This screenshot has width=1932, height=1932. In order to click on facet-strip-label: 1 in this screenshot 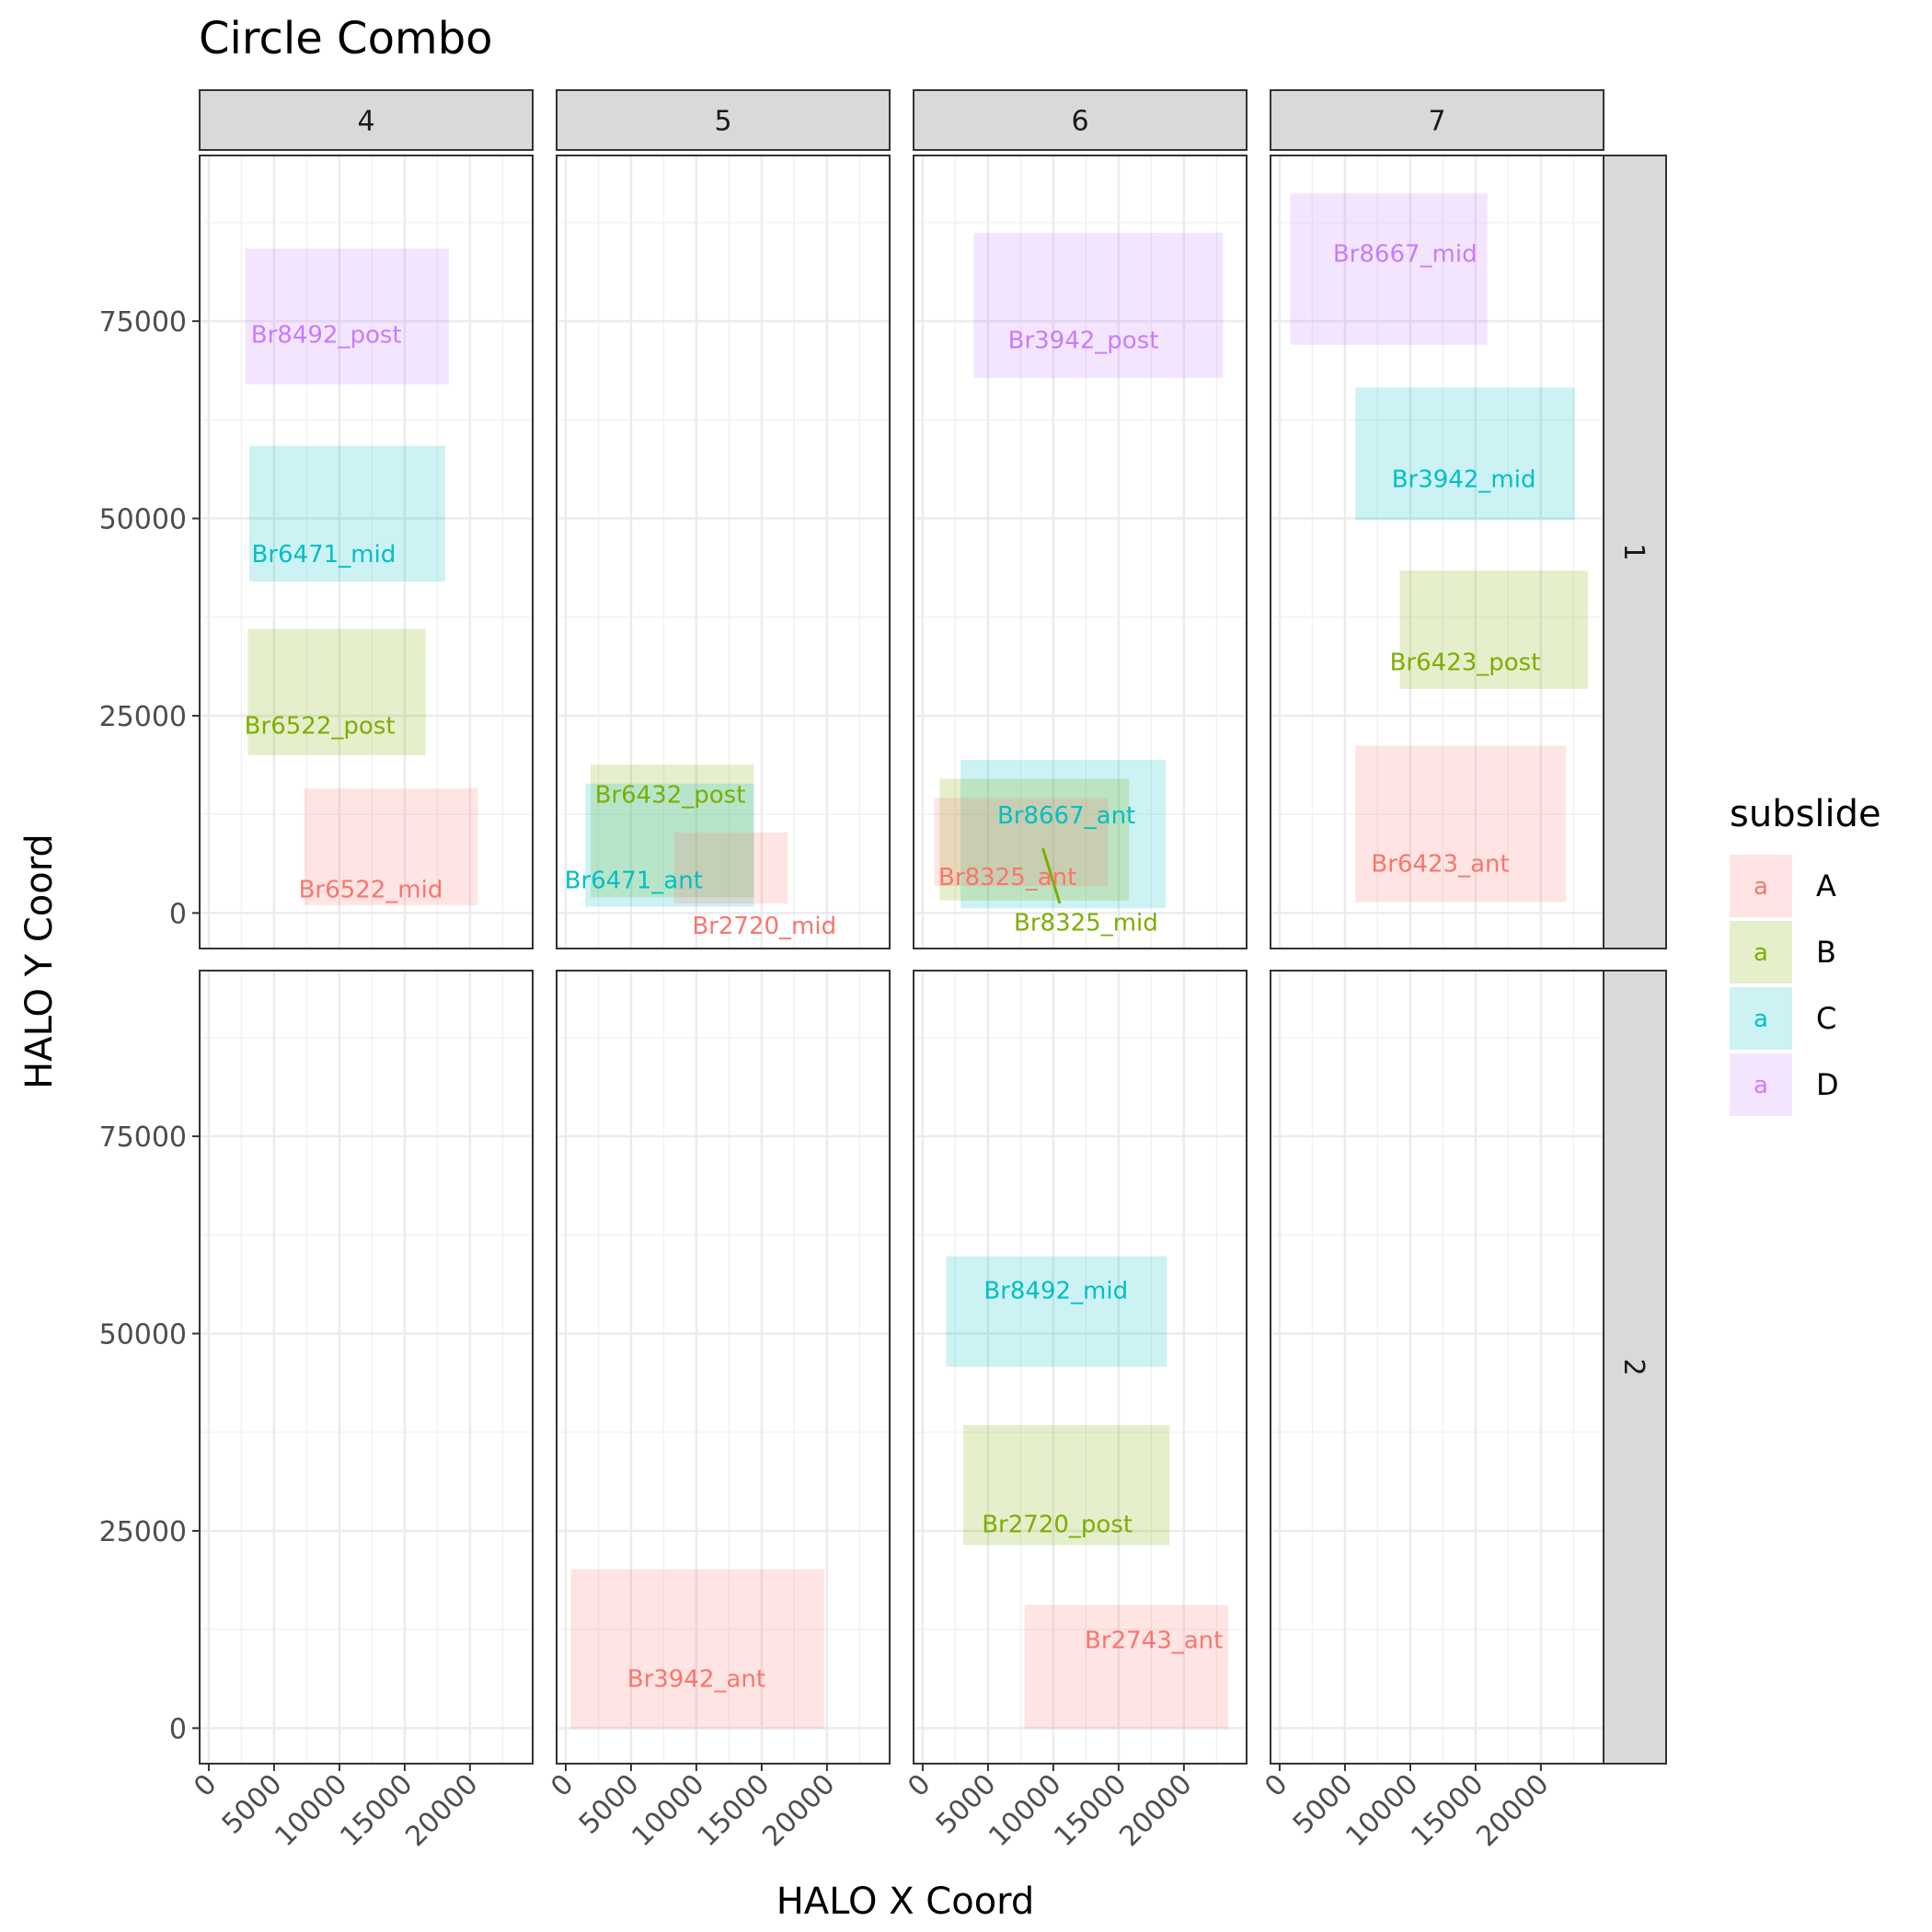, I will do `click(1633, 551)`.